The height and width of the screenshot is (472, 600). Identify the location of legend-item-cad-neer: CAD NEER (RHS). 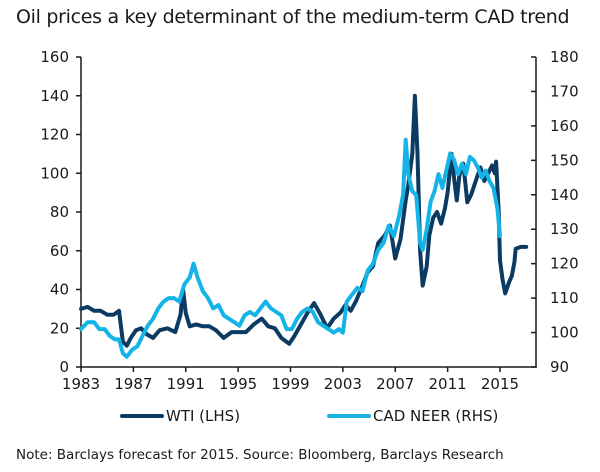
(412, 416).